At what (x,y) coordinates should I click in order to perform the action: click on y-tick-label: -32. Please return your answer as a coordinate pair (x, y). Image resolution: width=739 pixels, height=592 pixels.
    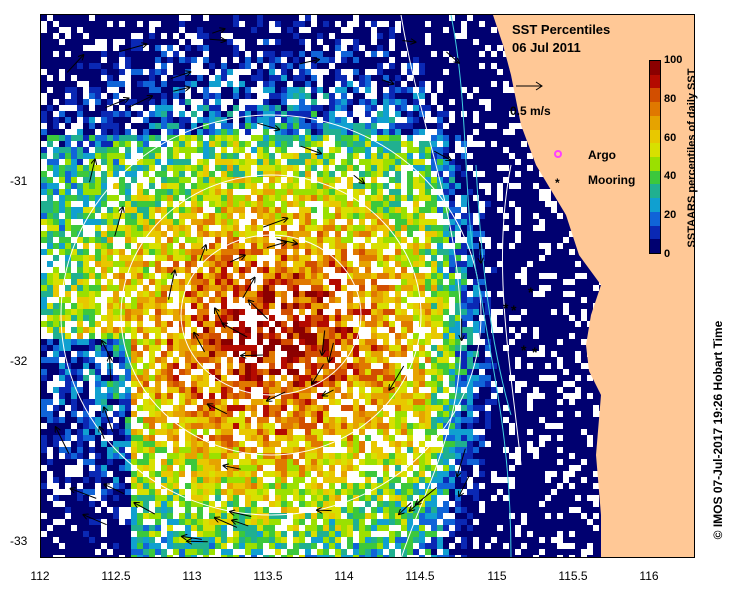
    Looking at the image, I should click on (19, 361).